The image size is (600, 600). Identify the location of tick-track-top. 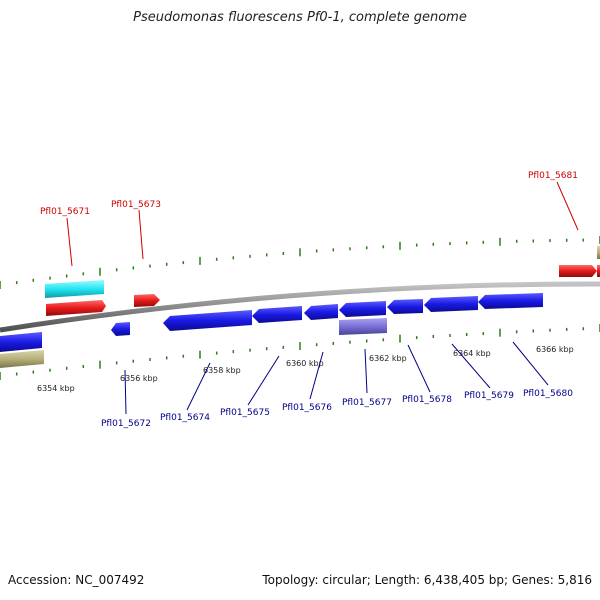
(300, 262).